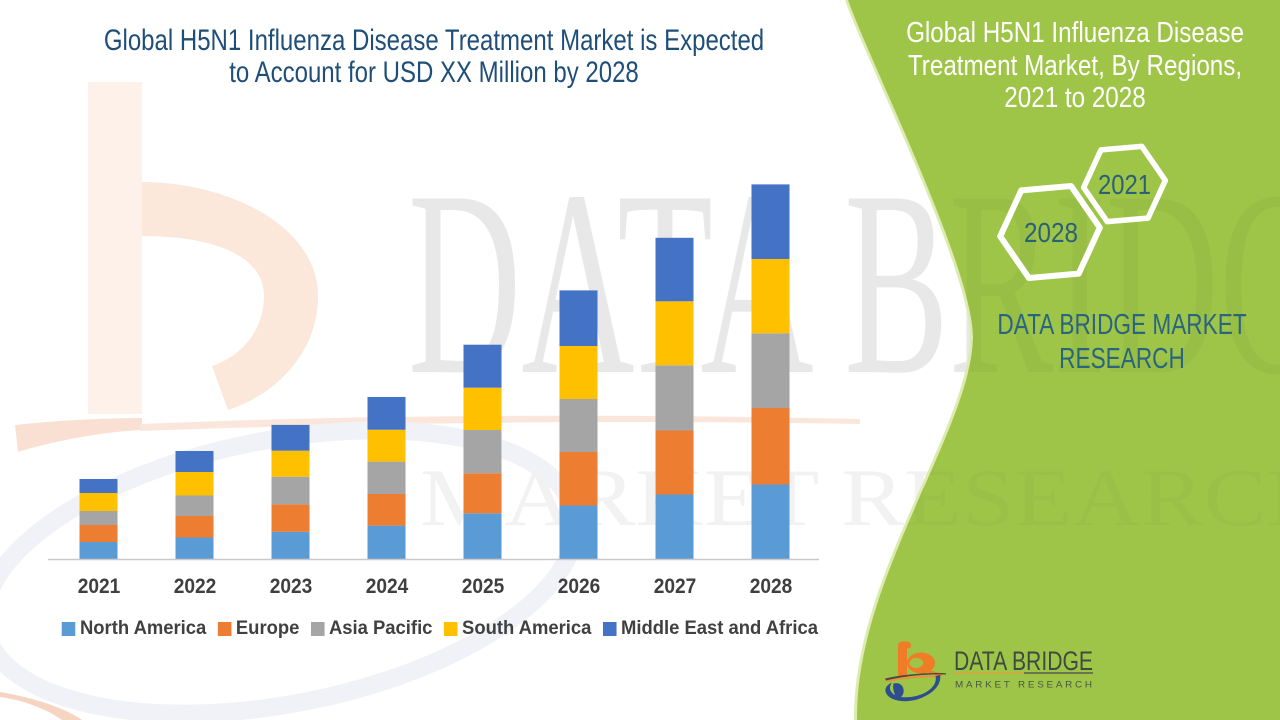 This screenshot has width=1280, height=720. What do you see at coordinates (1023, 661) in the screenshot?
I see `svg-text: DATA BRIDGE` at bounding box center [1023, 661].